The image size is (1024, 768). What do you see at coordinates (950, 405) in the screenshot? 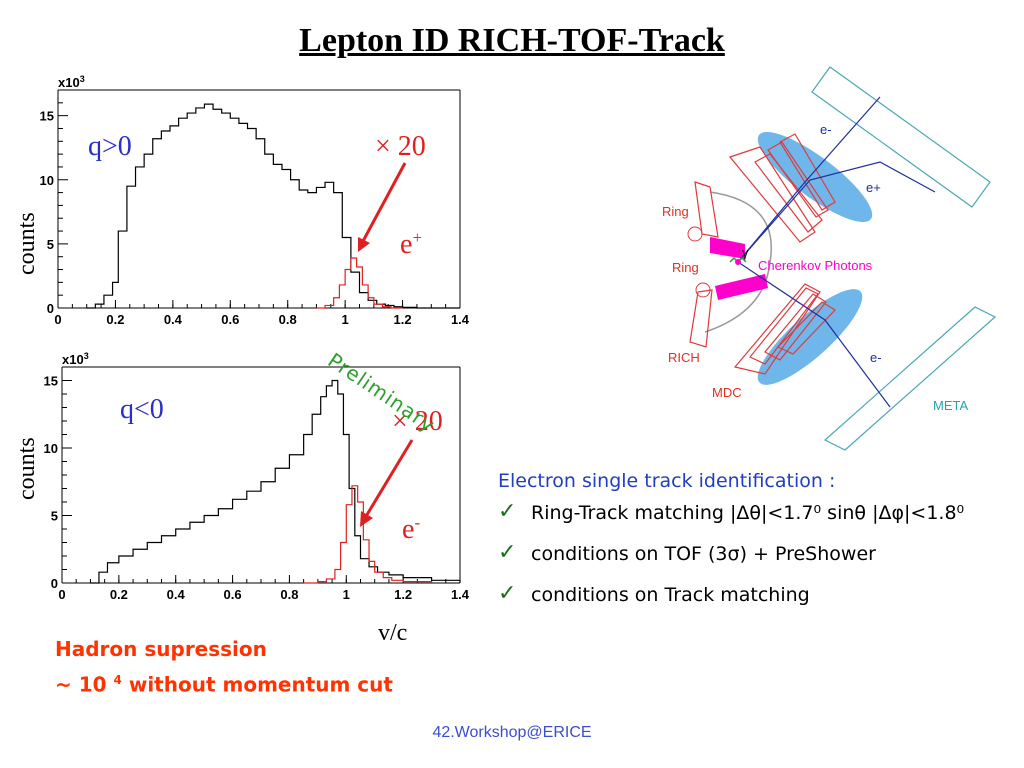
I see `label-meta: META` at bounding box center [950, 405].